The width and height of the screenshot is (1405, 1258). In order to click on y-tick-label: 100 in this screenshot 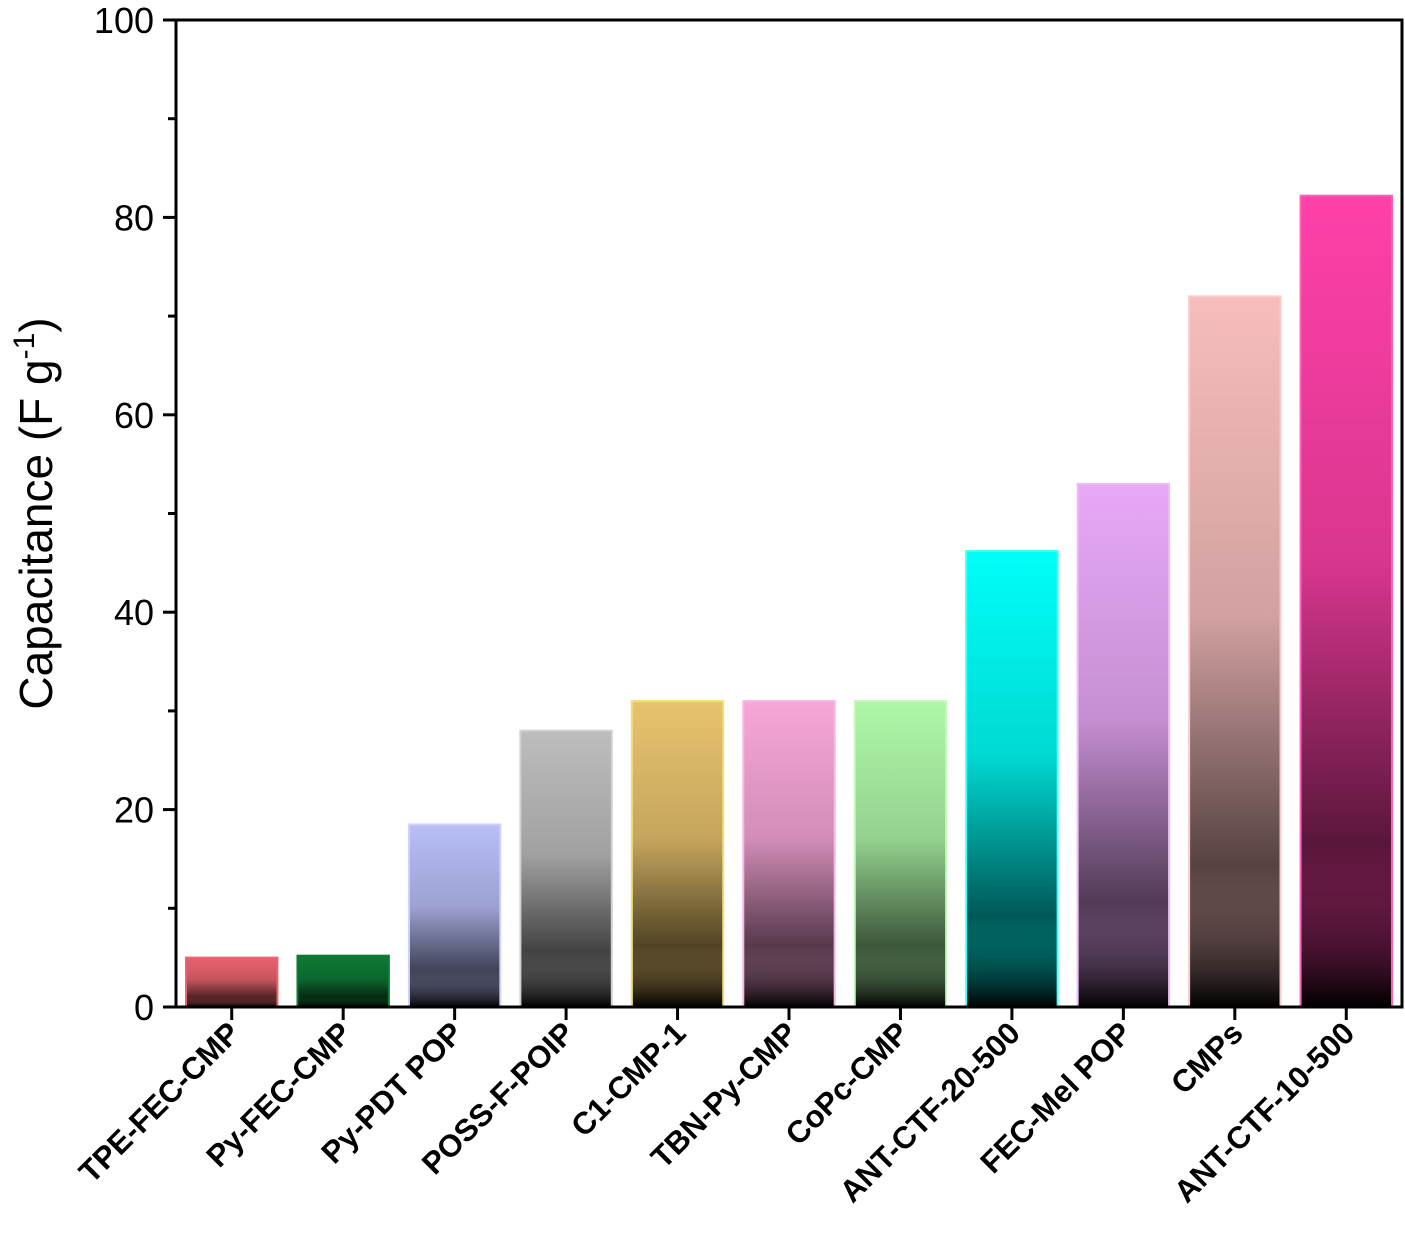, I will do `click(124, 20)`.